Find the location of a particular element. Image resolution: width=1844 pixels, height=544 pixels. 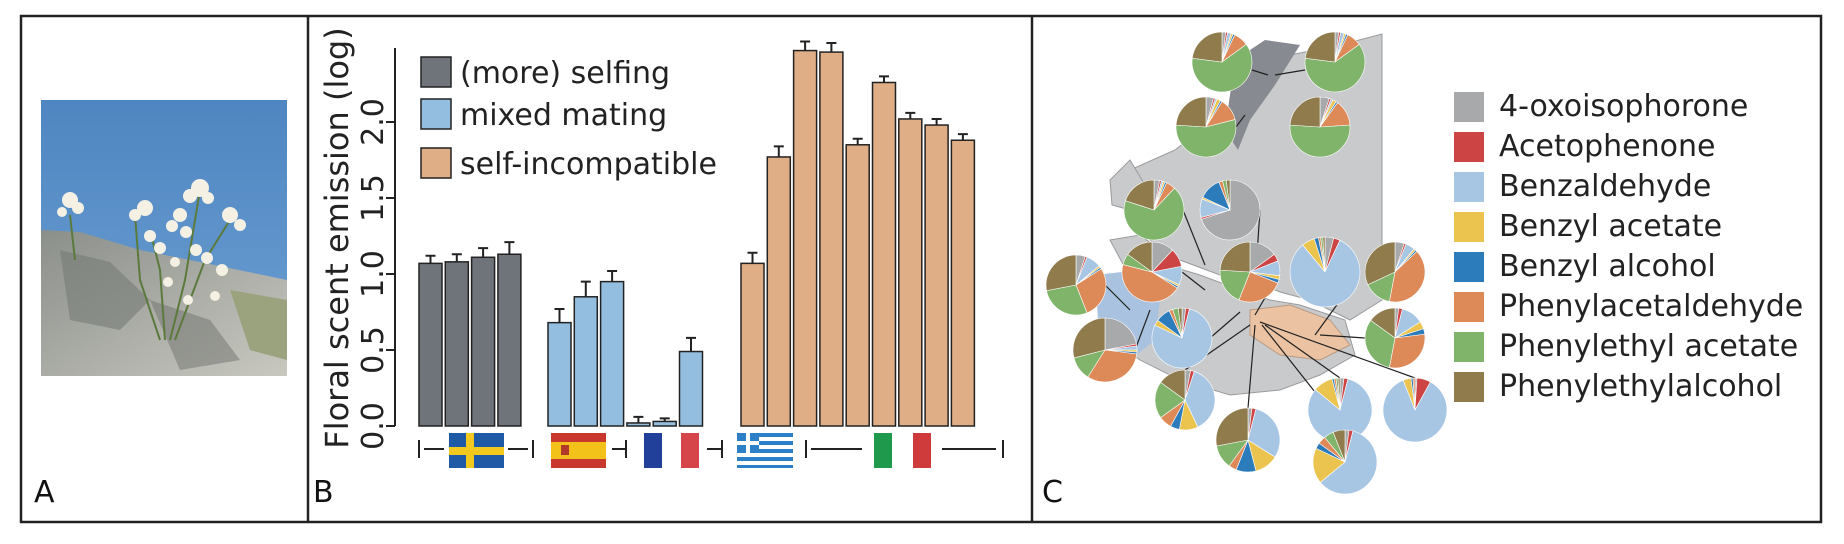

legend-label-mixed: mixed mating is located at coordinates (563, 115).